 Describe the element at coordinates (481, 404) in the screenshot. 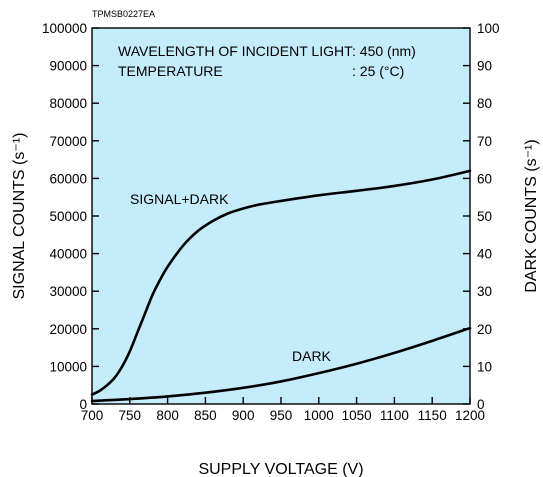

I see `y-right-tick-label: 0` at that location.